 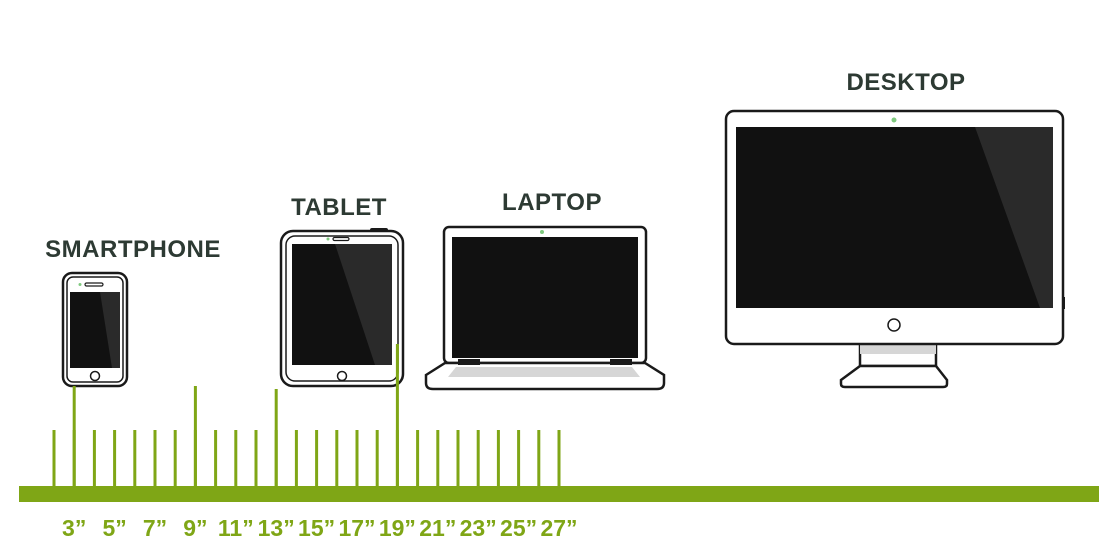 I want to click on tick-label: 5”, so click(x=114, y=528).